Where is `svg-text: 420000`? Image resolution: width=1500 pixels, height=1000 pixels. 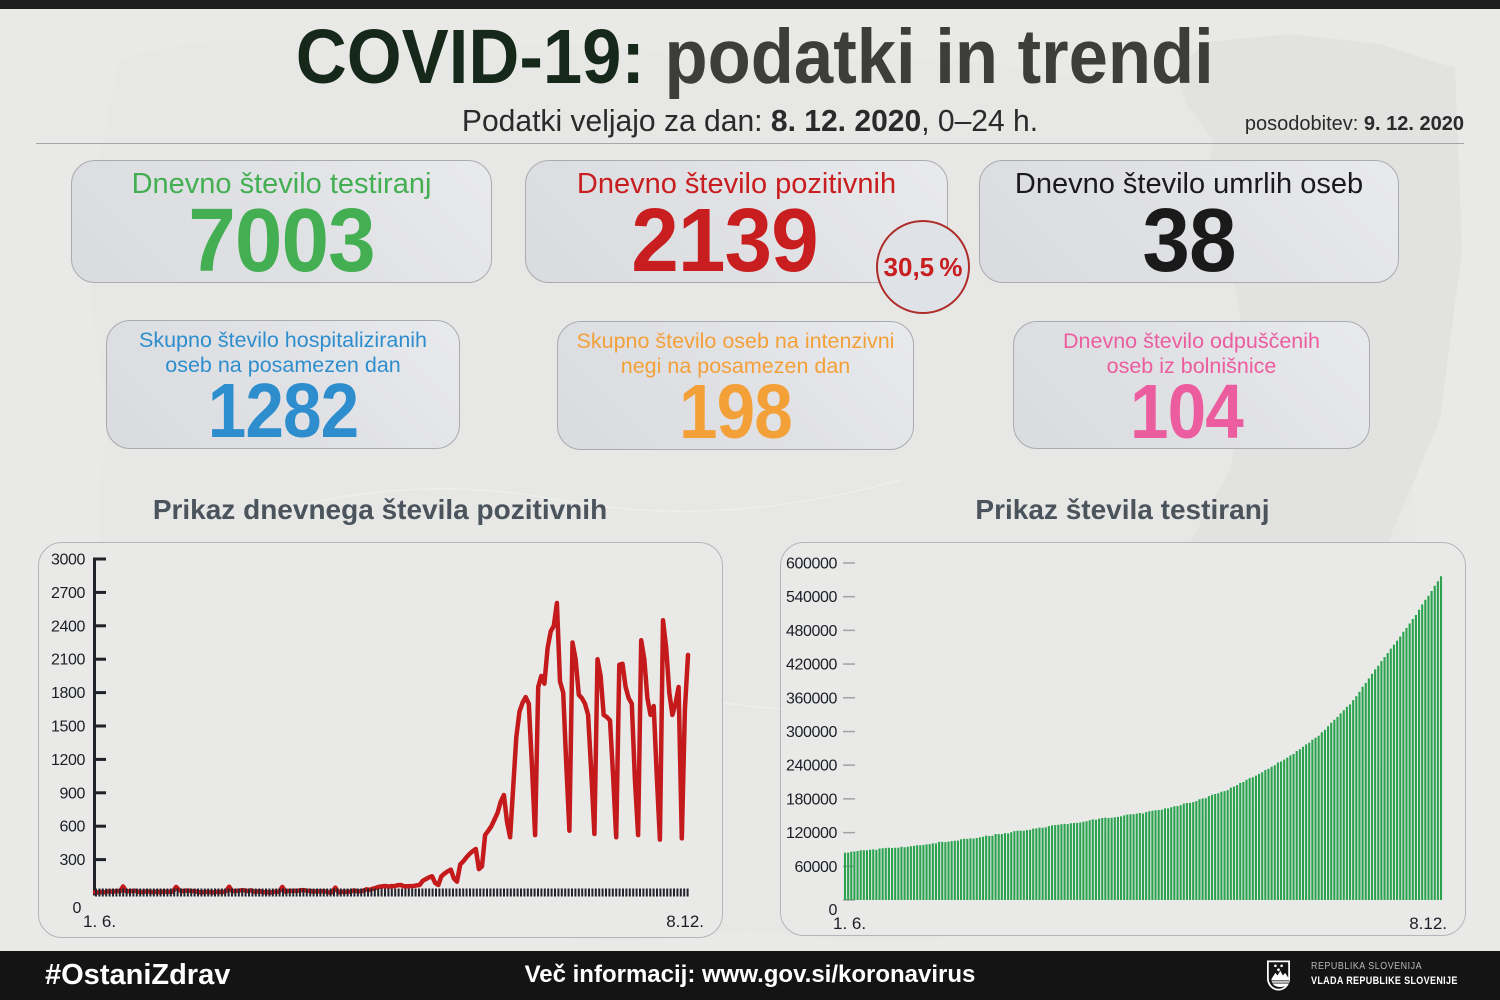
svg-text: 420000 is located at coordinates (811, 665).